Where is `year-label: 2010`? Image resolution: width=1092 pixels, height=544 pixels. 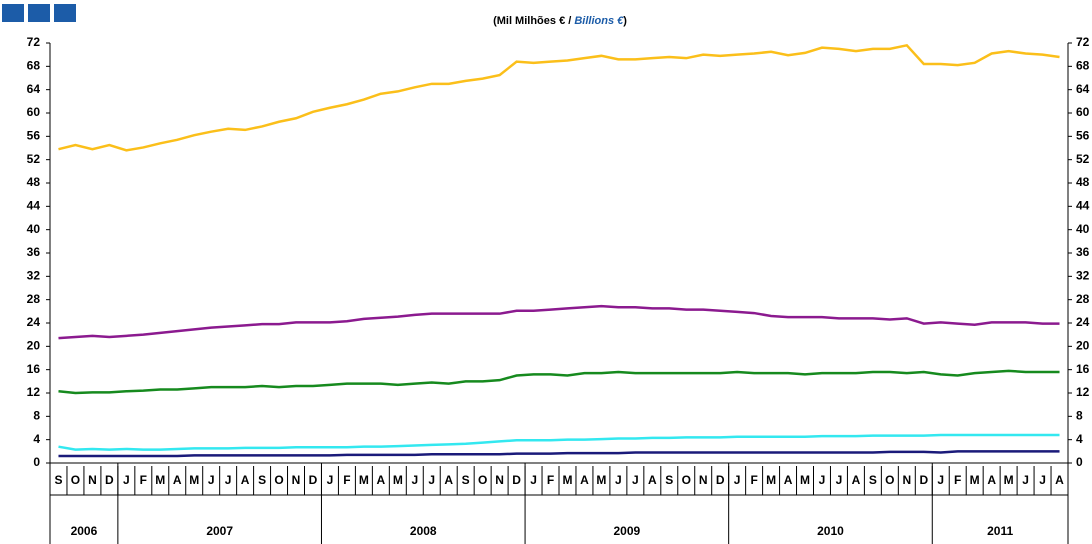 year-label: 2010 is located at coordinates (830, 531).